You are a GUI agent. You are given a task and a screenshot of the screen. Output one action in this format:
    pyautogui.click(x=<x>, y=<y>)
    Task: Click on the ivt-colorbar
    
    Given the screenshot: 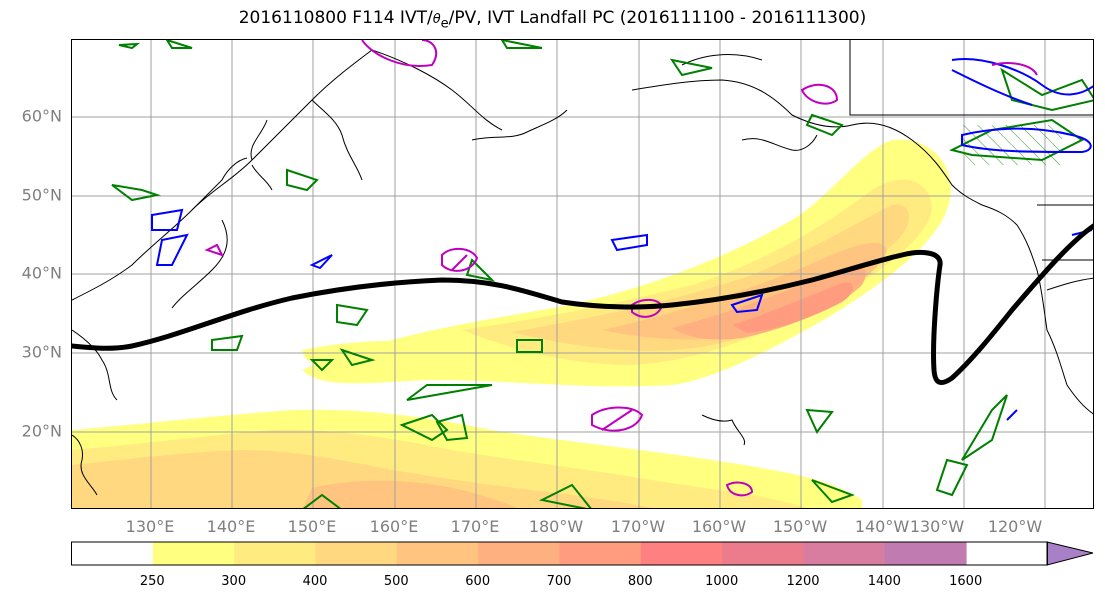 What is the action you would take?
    pyautogui.click(x=582, y=553)
    